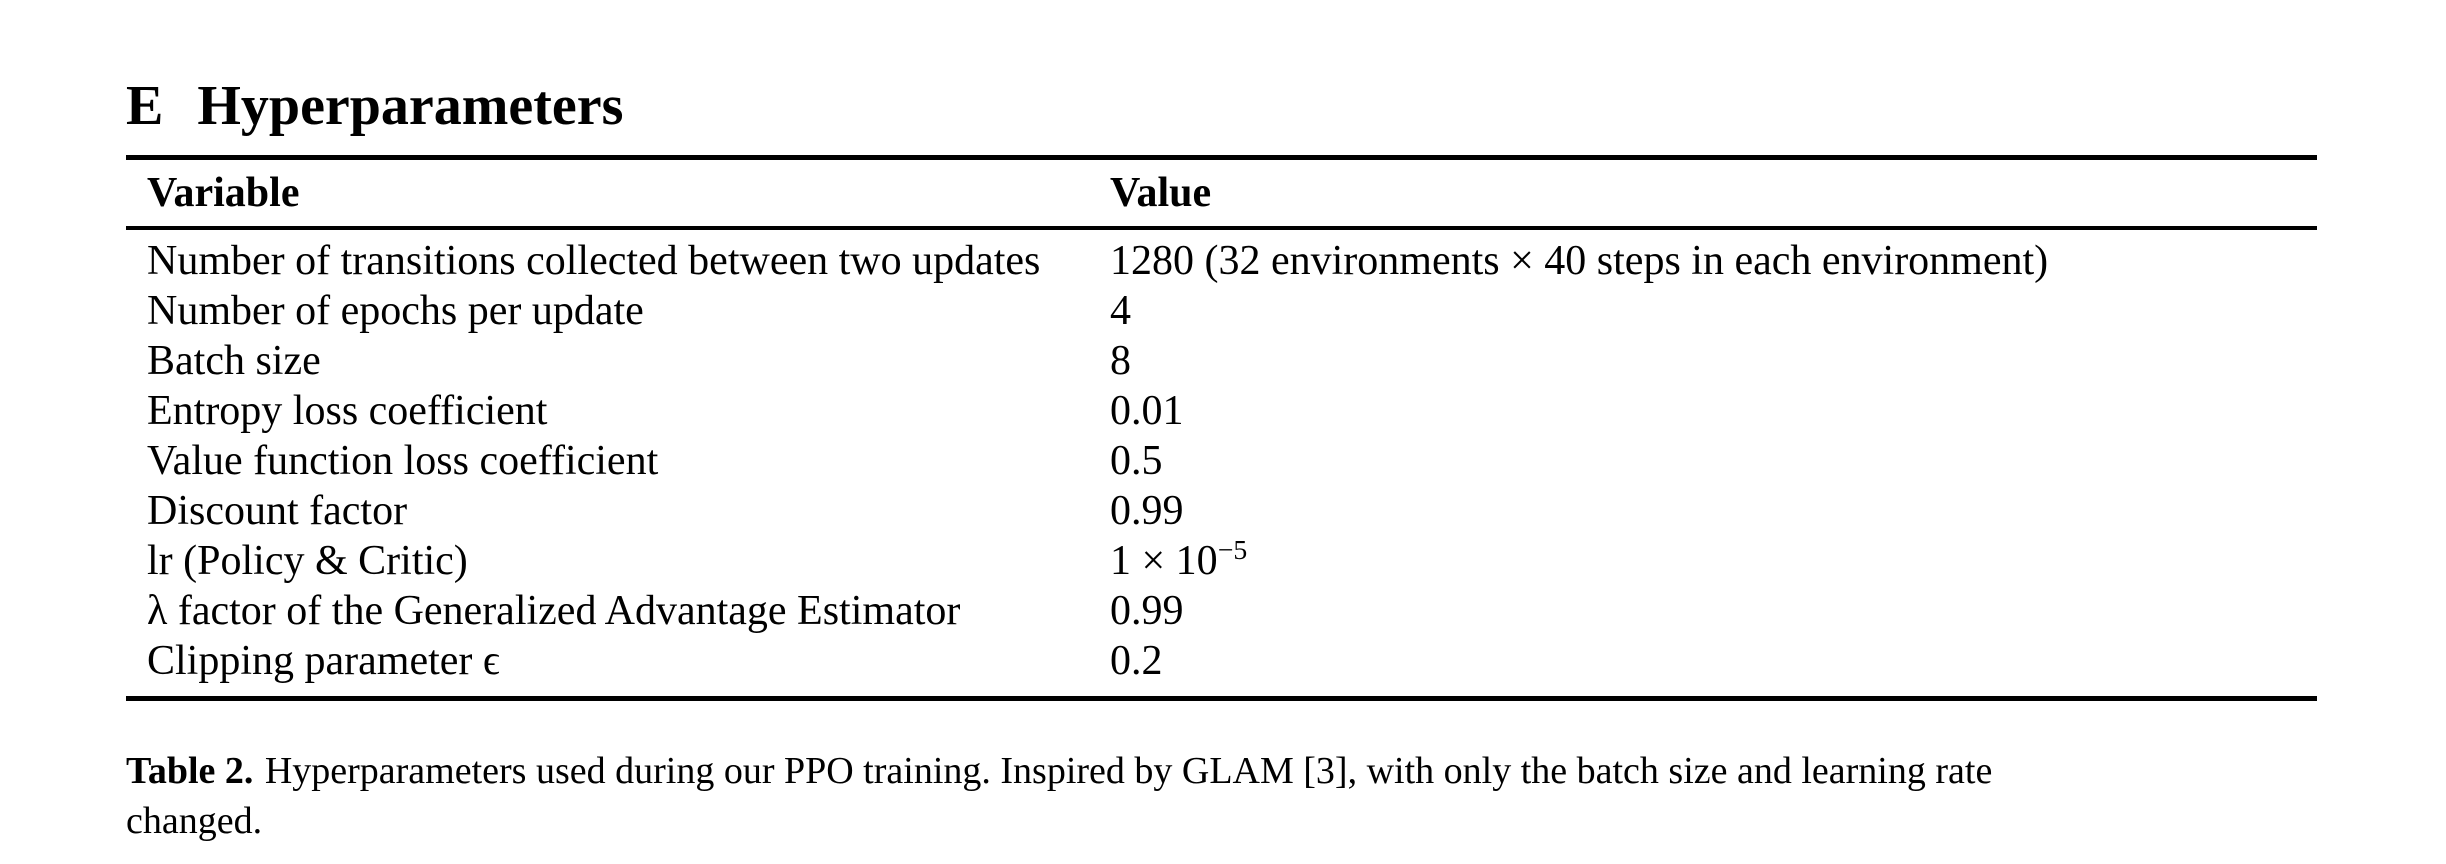 Image resolution: width=2446 pixels, height=864 pixels. Describe the element at coordinates (1136, 661) in the screenshot. I see `value-text: 0.2` at that location.